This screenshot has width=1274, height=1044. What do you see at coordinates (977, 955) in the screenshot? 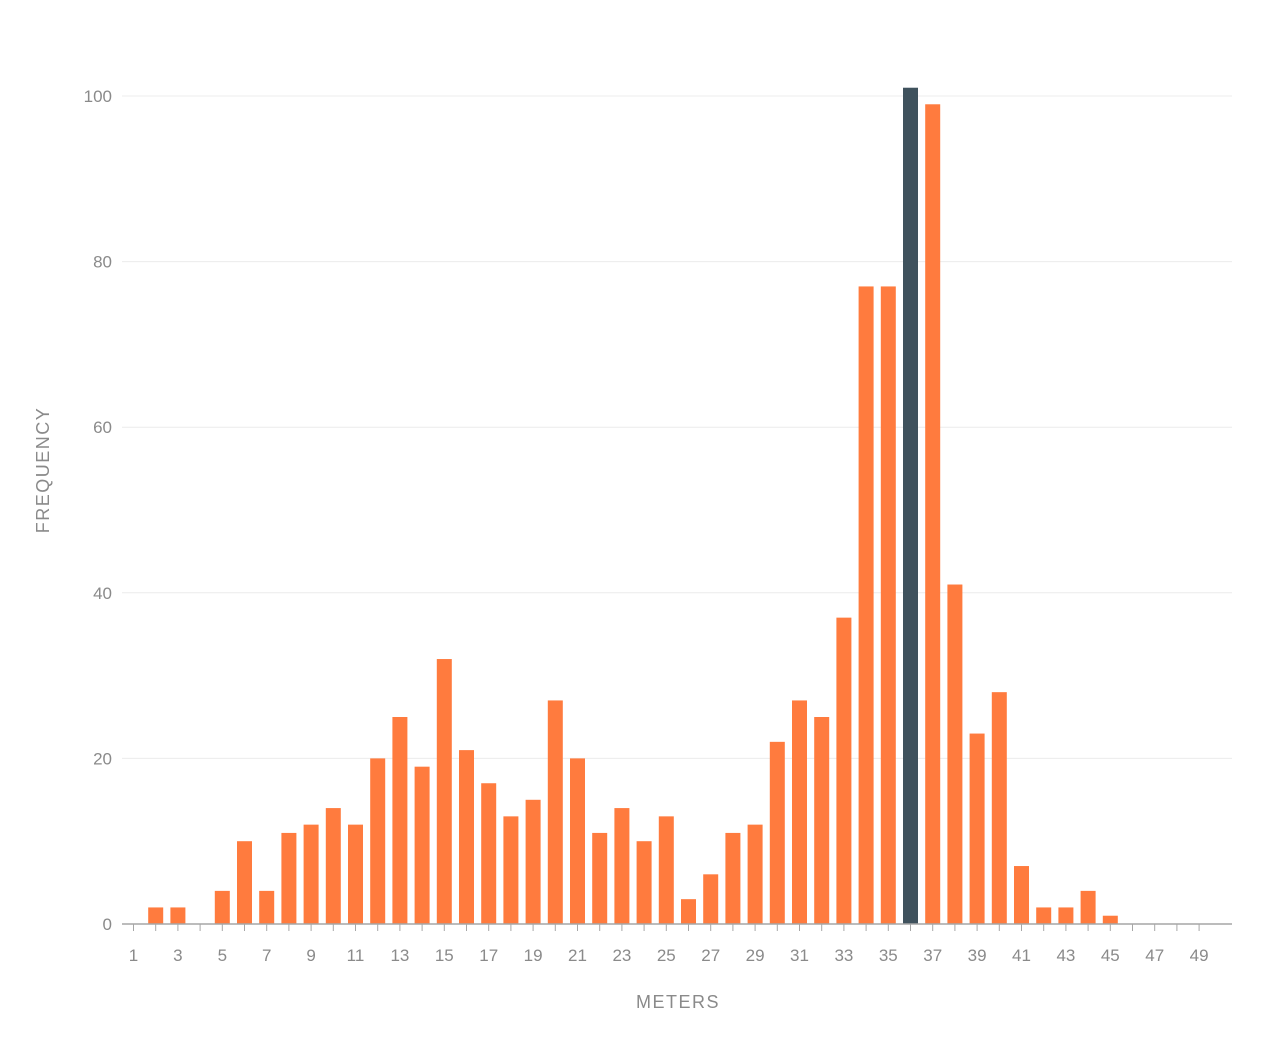
I see `x-tick-label: 39` at bounding box center [977, 955].